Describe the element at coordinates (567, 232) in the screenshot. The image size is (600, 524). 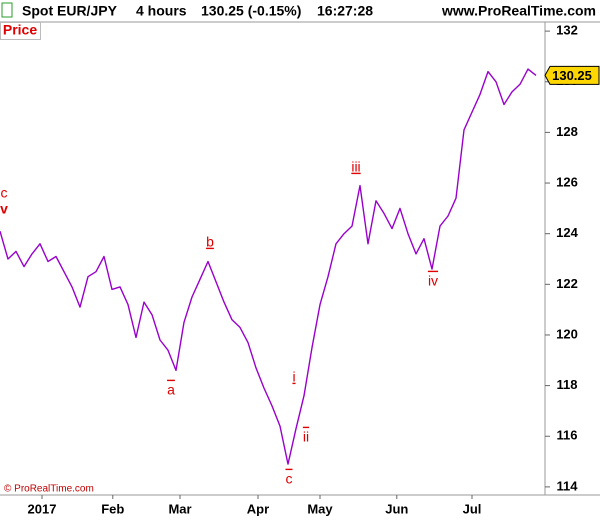
I see `y-tick-label: 124` at that location.